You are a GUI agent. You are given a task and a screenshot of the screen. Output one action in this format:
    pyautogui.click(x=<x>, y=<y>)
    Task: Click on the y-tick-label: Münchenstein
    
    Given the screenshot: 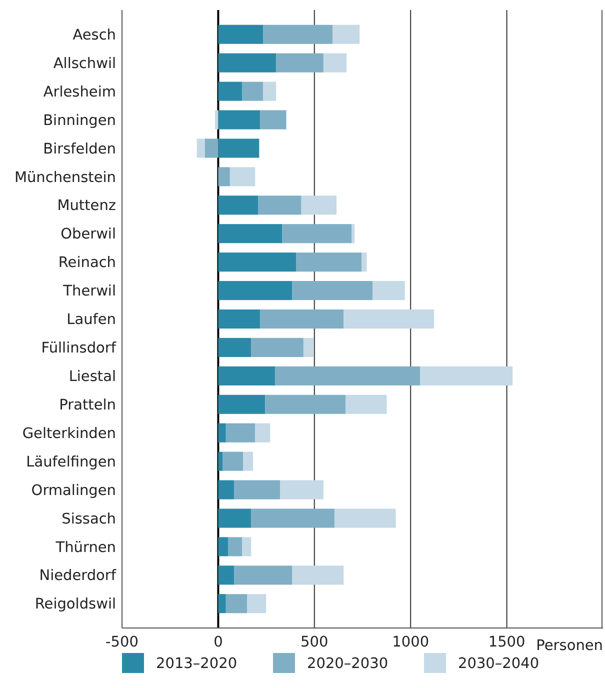 What is the action you would take?
    pyautogui.click(x=65, y=178)
    